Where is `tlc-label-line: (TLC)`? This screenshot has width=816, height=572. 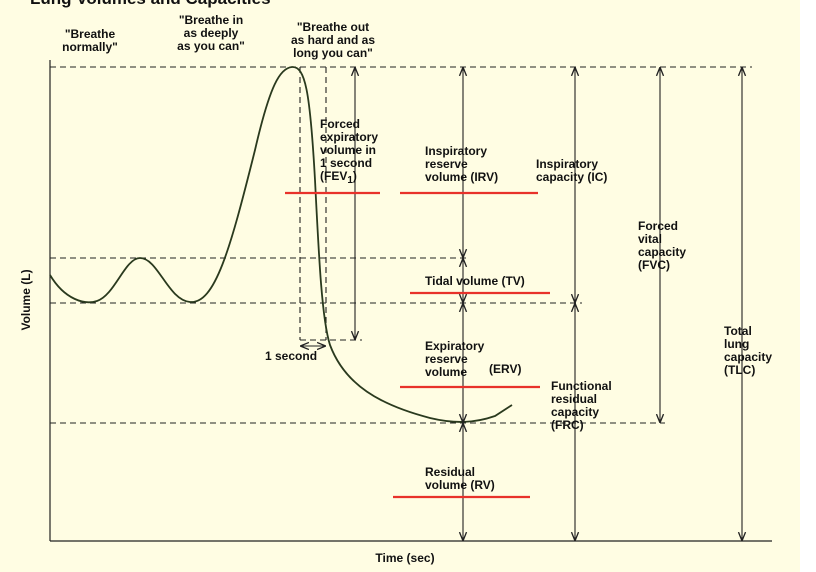
tlc-label-line: (TLC) is located at coordinates (739, 370).